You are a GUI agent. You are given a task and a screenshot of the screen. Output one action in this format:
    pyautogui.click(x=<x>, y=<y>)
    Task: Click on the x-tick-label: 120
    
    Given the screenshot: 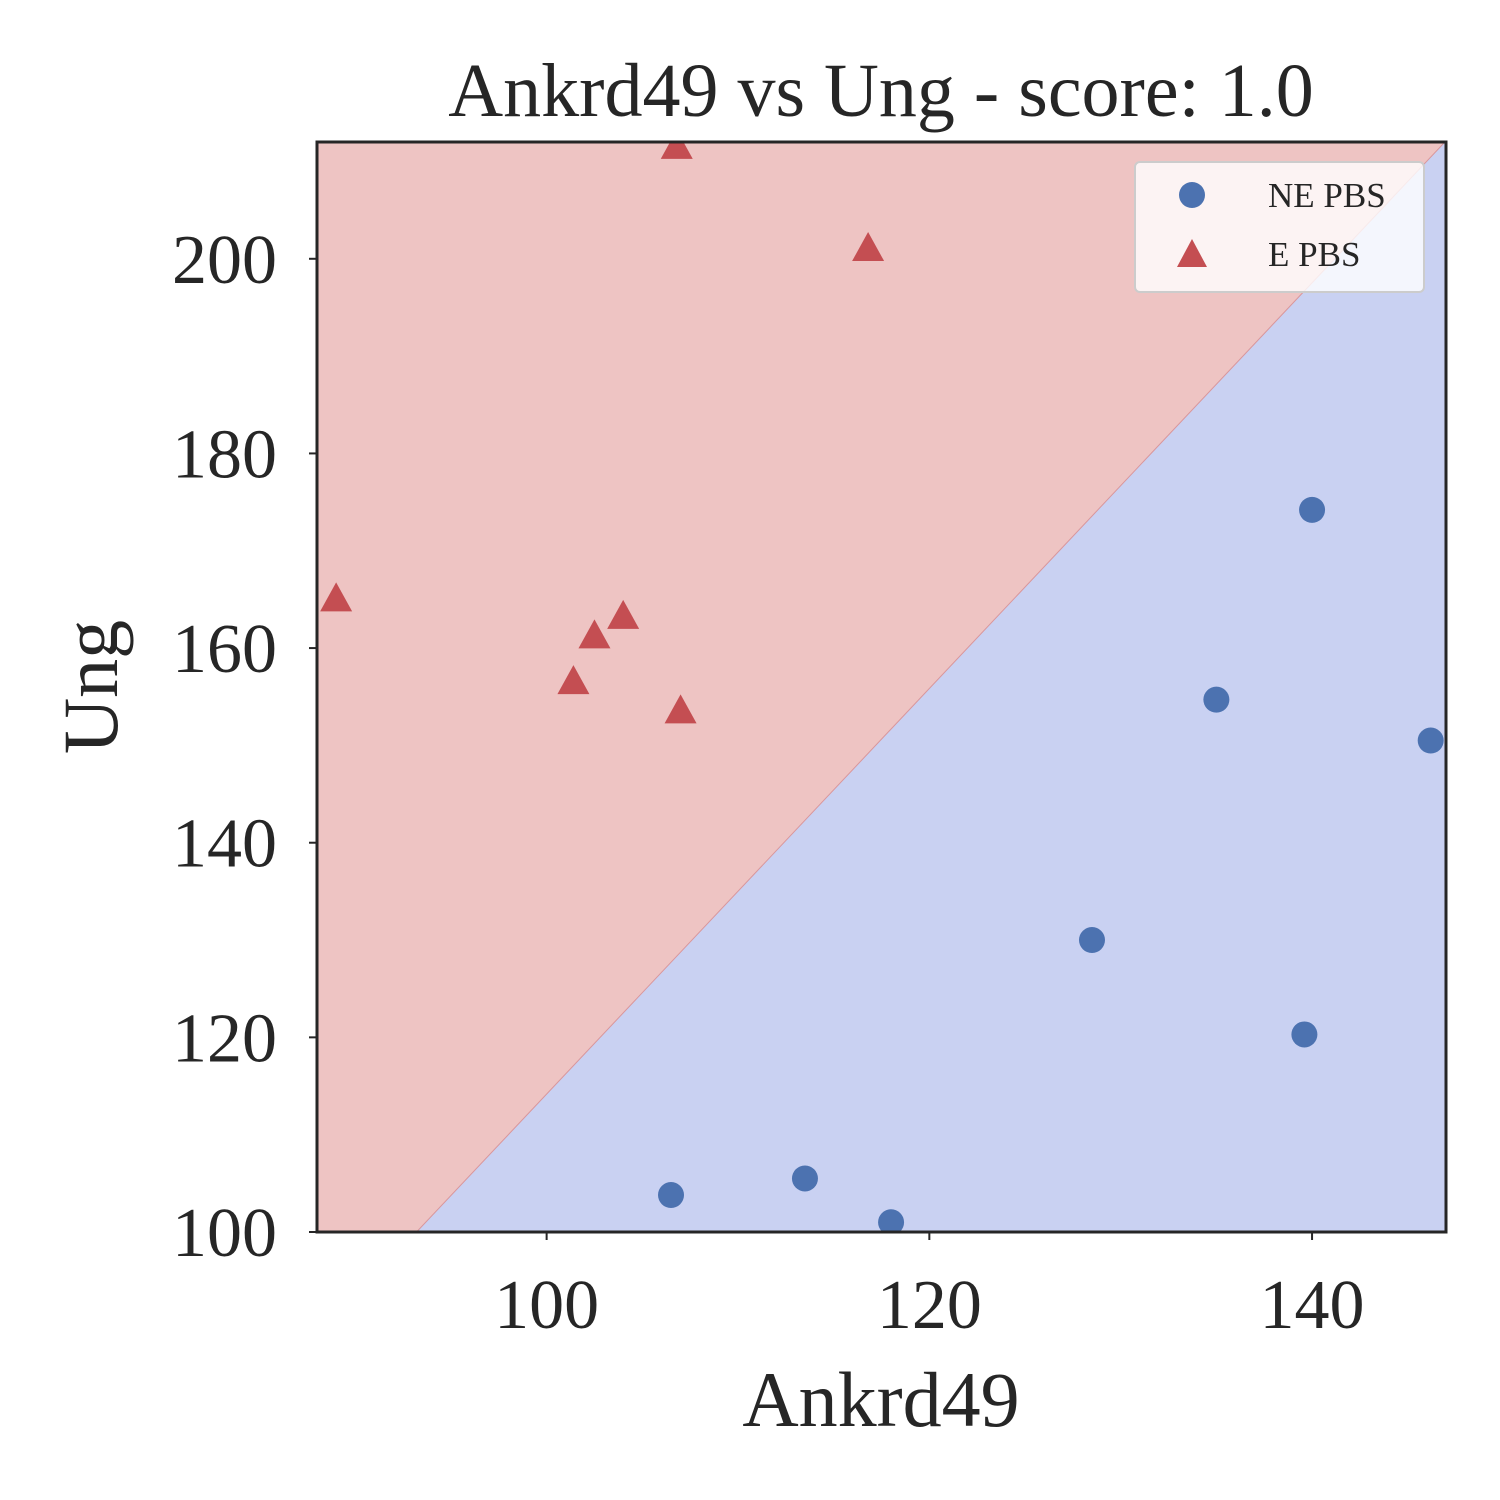 What is the action you would take?
    pyautogui.click(x=929, y=1305)
    